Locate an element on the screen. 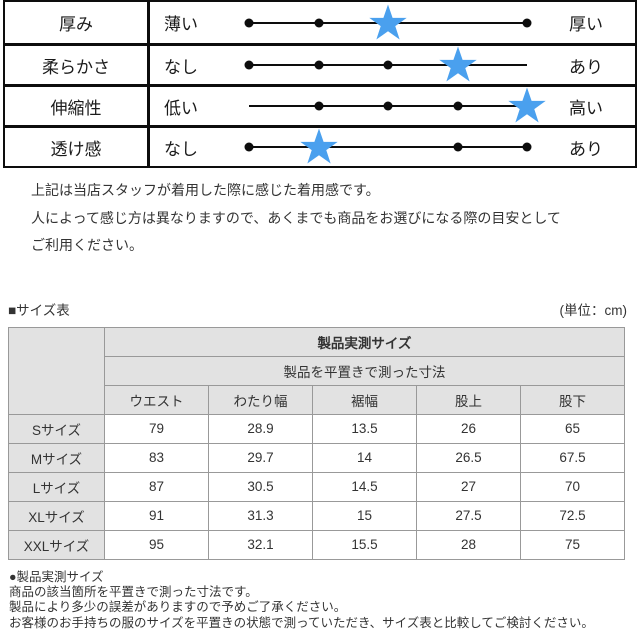  size-table-main-header: 製品実測サイズ is located at coordinates (364, 341).